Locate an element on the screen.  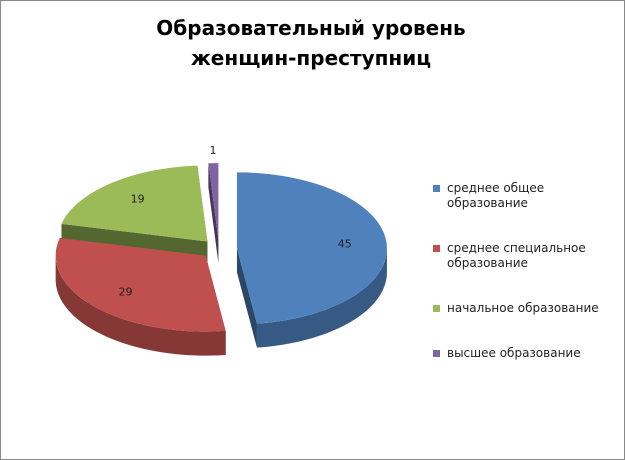
legend-item: начальное образование is located at coordinates (528, 308).